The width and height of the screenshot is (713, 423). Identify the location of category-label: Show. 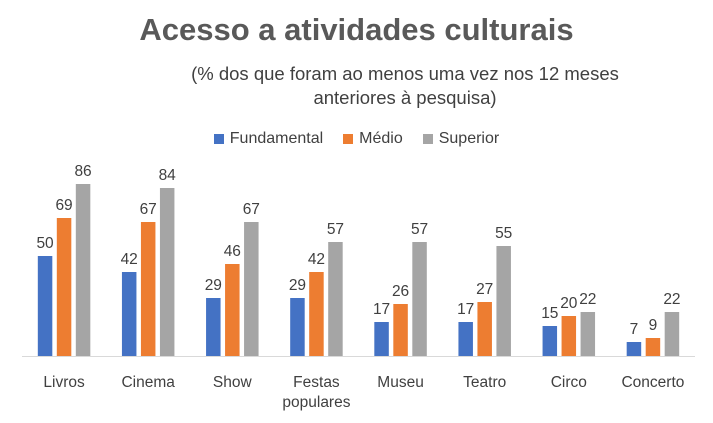
(233, 382).